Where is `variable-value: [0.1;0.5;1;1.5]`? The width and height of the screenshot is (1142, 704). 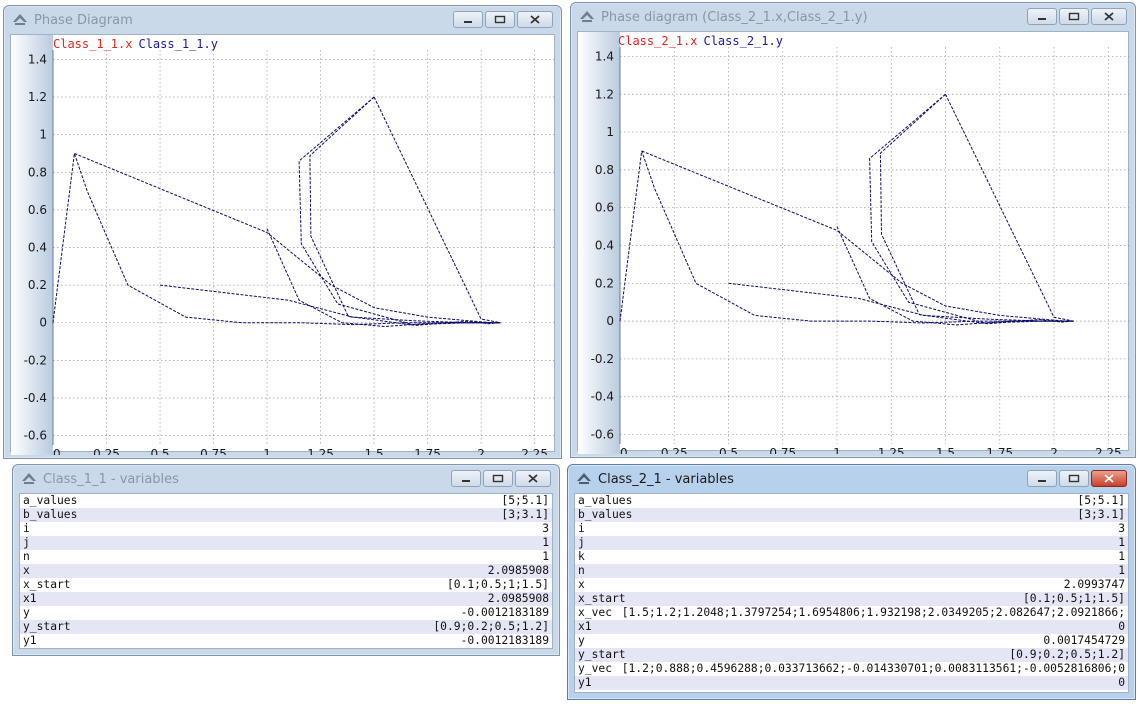
variable-value: [0.1;0.5;1;1.5] is located at coordinates (1073, 598).